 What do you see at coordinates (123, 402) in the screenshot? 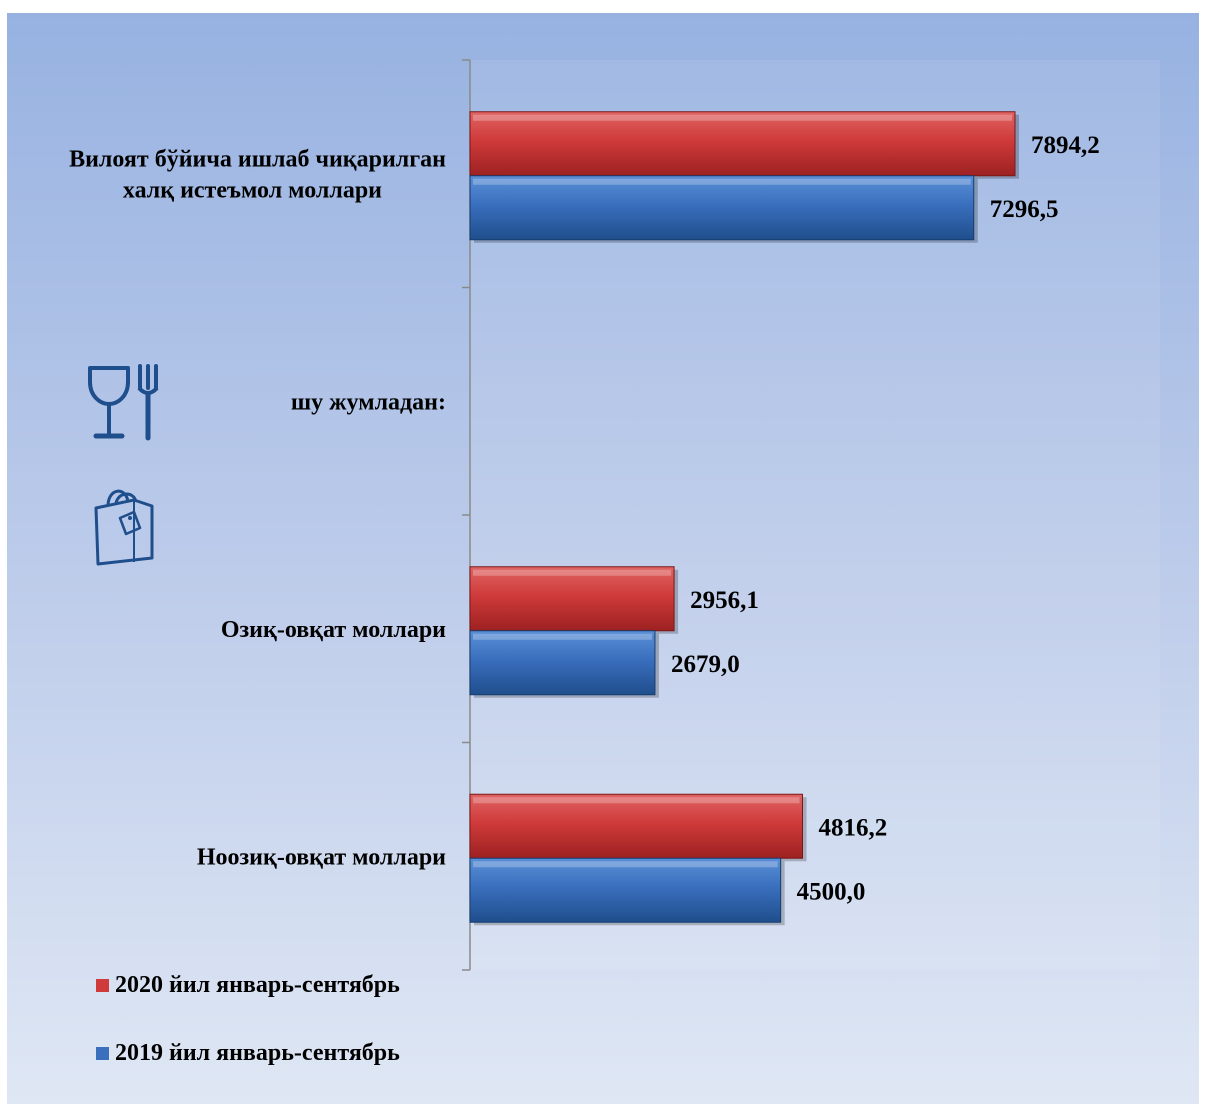
I see `food-icon` at bounding box center [123, 402].